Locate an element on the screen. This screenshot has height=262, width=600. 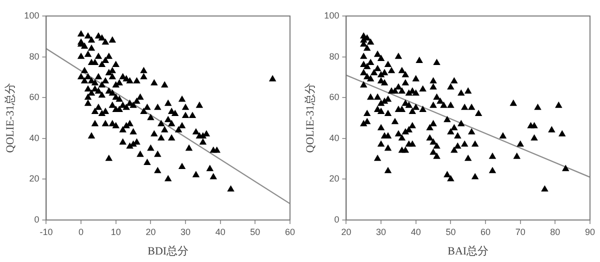
x-tick-label: 10 is located at coordinates (115, 231).